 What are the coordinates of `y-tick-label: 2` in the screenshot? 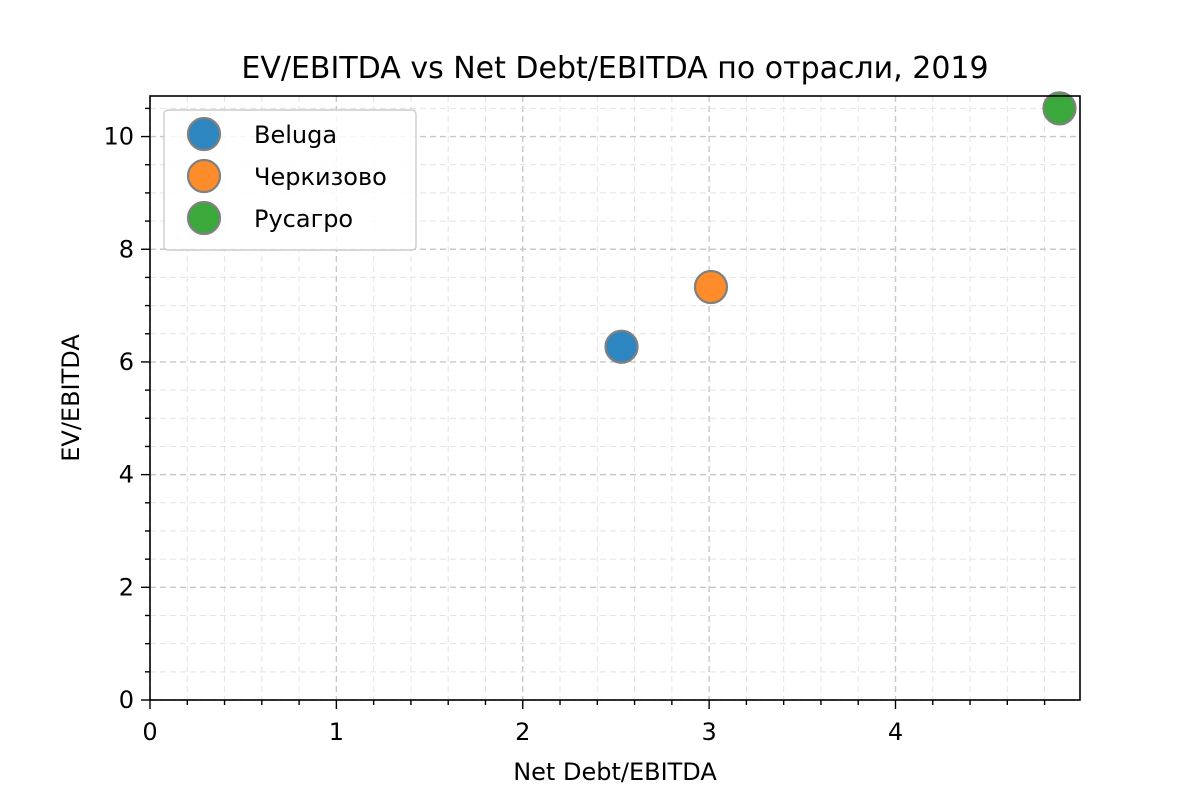 It's located at (126, 587).